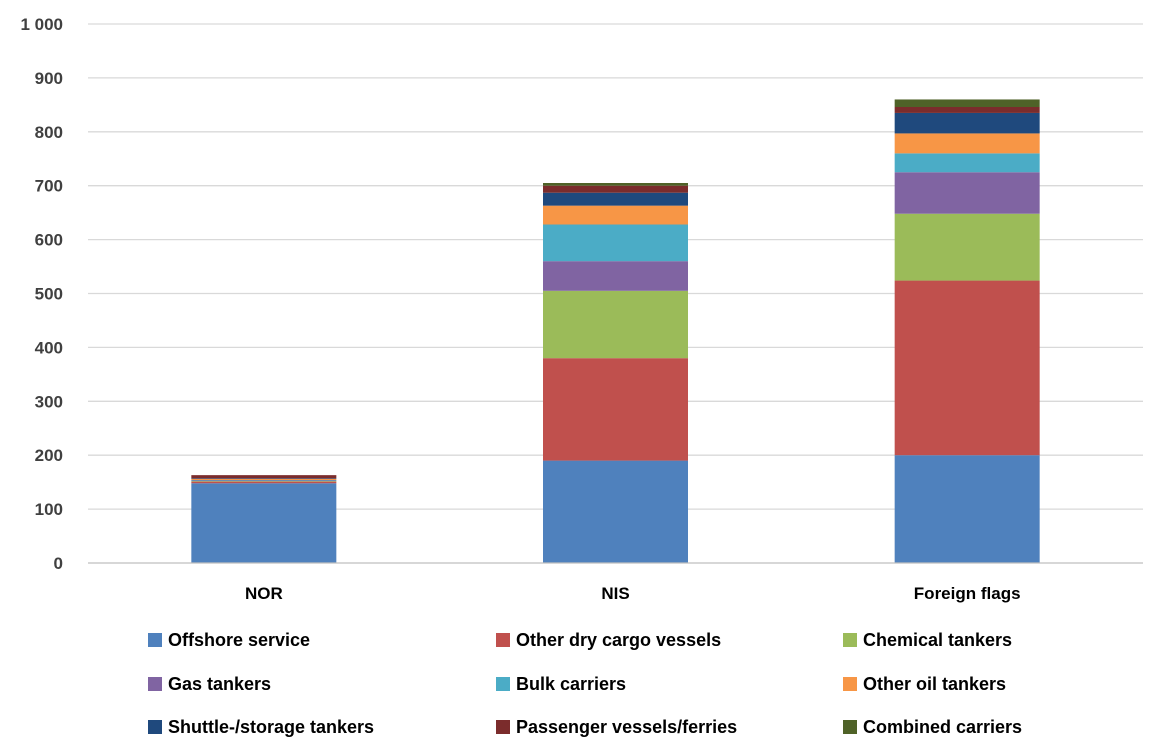 The width and height of the screenshot is (1159, 743). Describe the element at coordinates (239, 640) in the screenshot. I see `legend-label: Offshore service` at that location.